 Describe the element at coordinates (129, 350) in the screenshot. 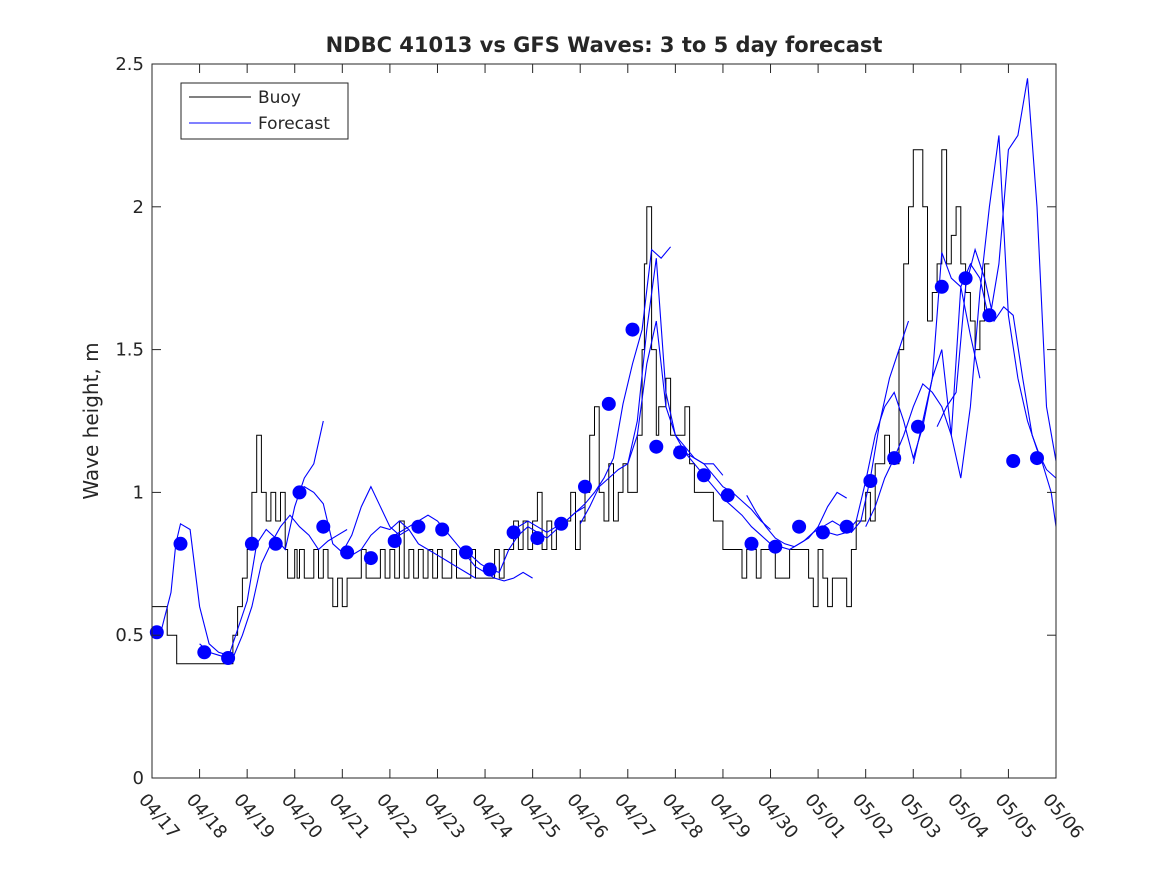

I see `y-tick-label: 1.5` at that location.